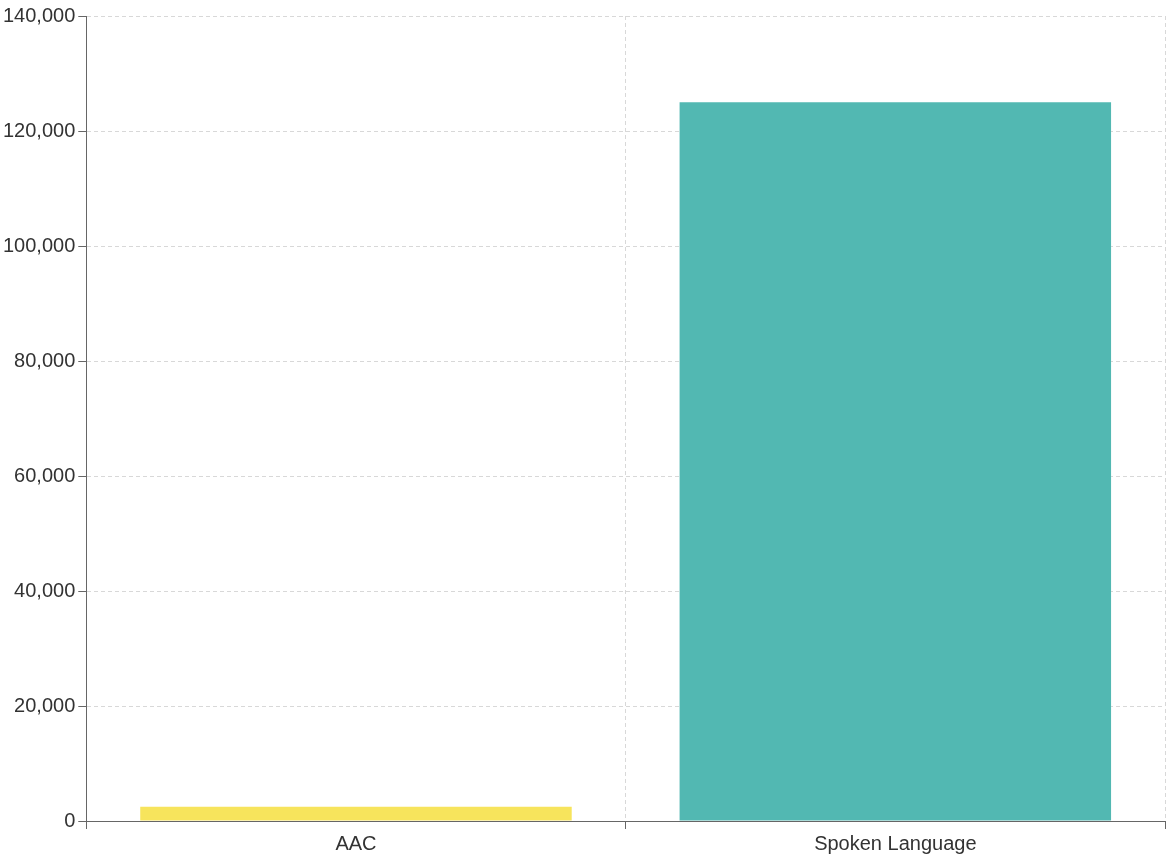 The image size is (1169, 867). What do you see at coordinates (39, 14) in the screenshot?
I see `y-tick-label: 140,000` at bounding box center [39, 14].